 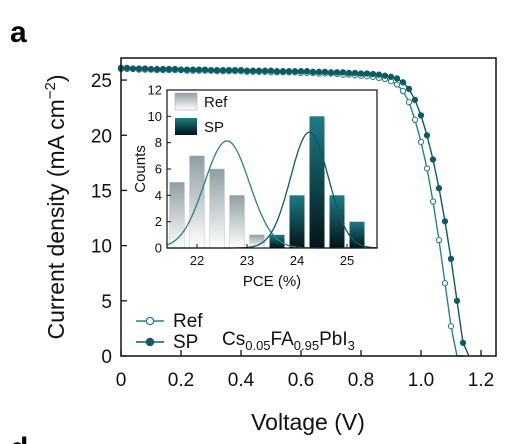 I want to click on legend-ref-marker, so click(x=150, y=321).